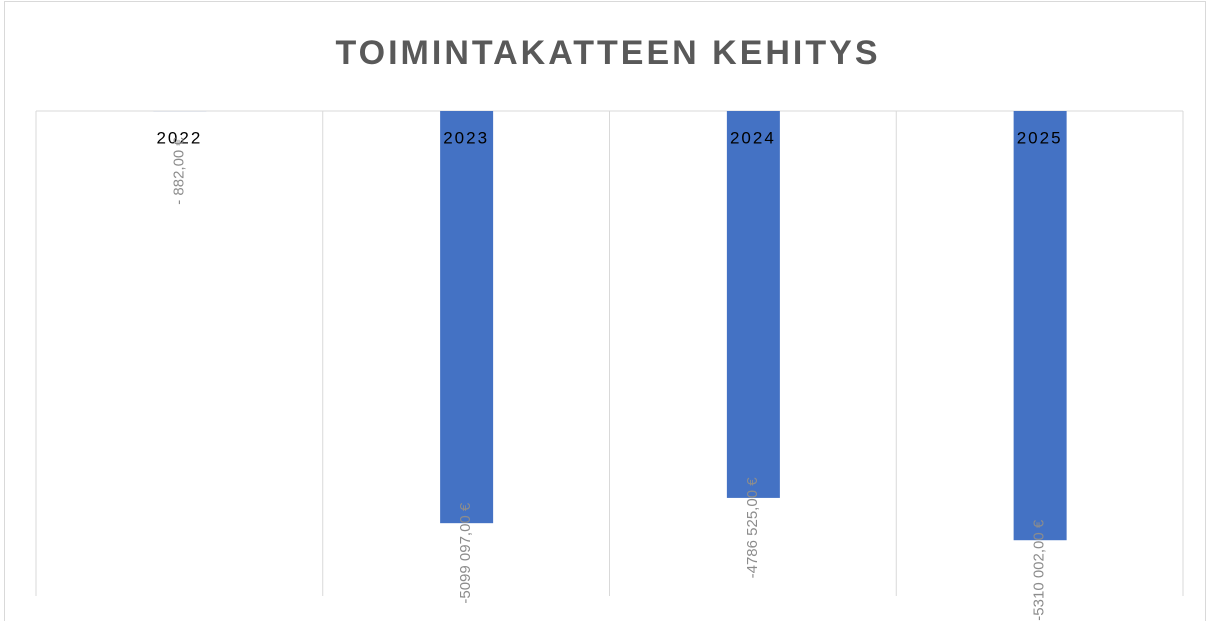 Image resolution: width=1210 pixels, height=621 pixels. Describe the element at coordinates (753, 137) in the screenshot. I see `x-tick-label: 2024` at that location.